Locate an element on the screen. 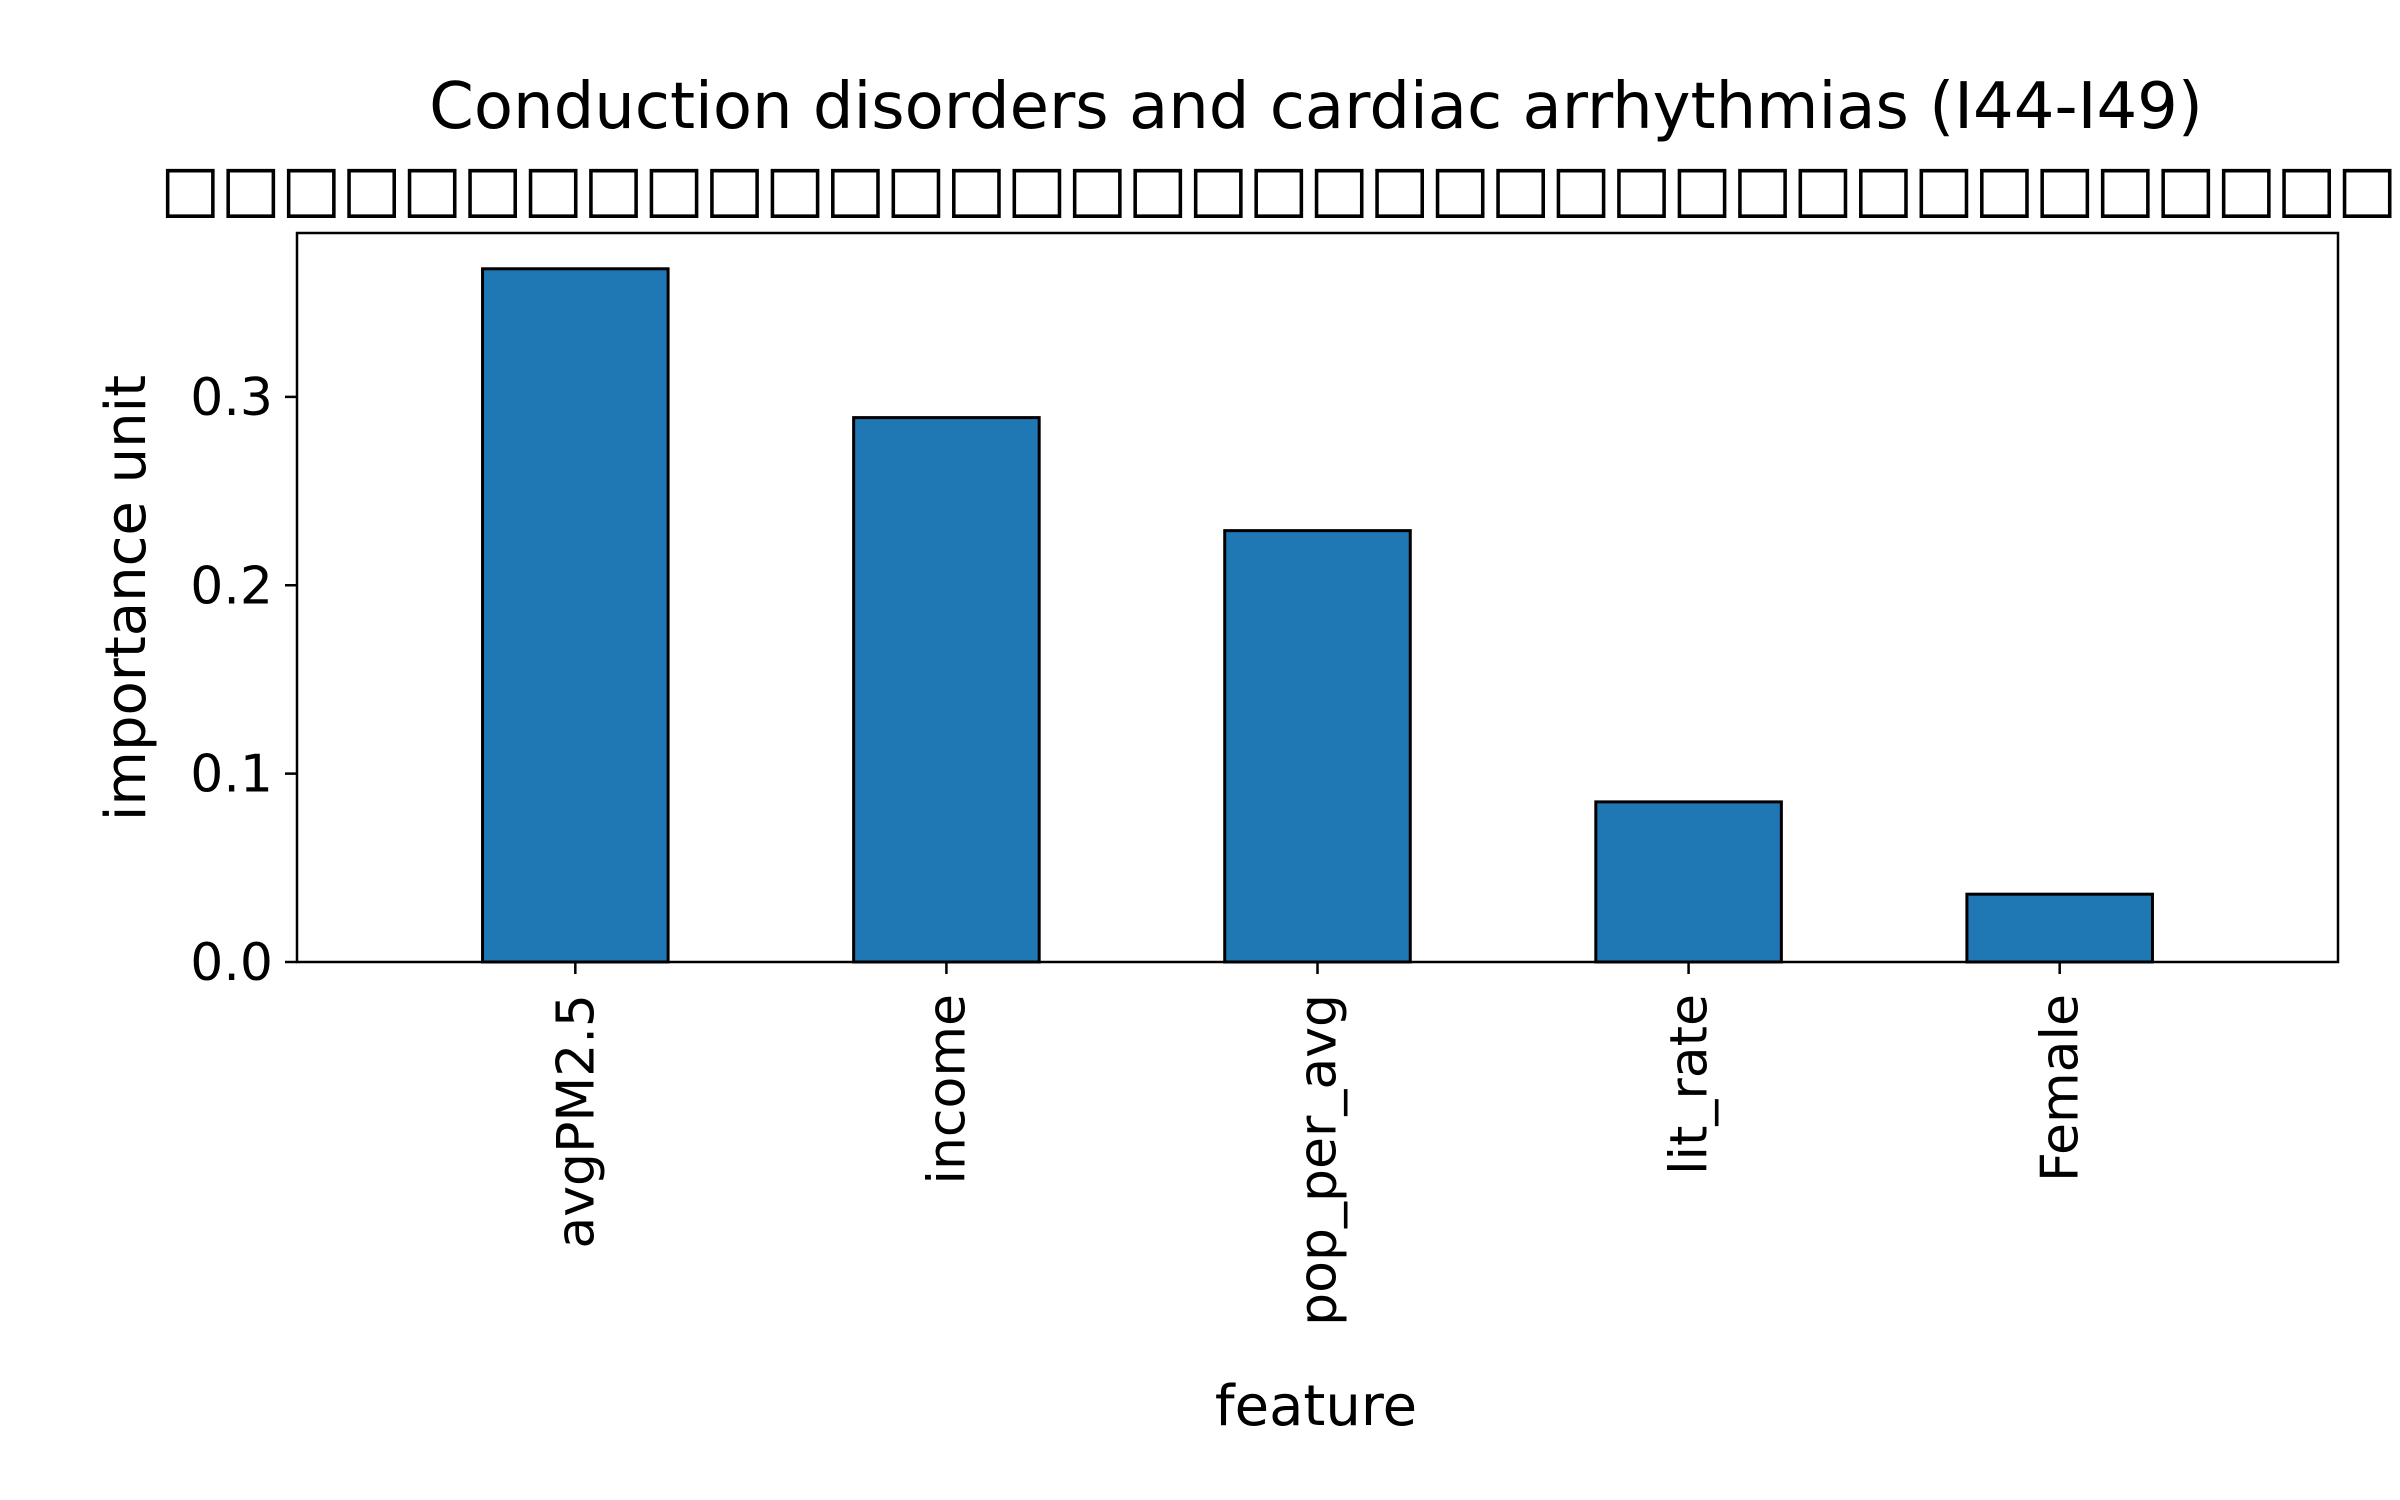  y-tick-label: 0.0 is located at coordinates (231, 963).